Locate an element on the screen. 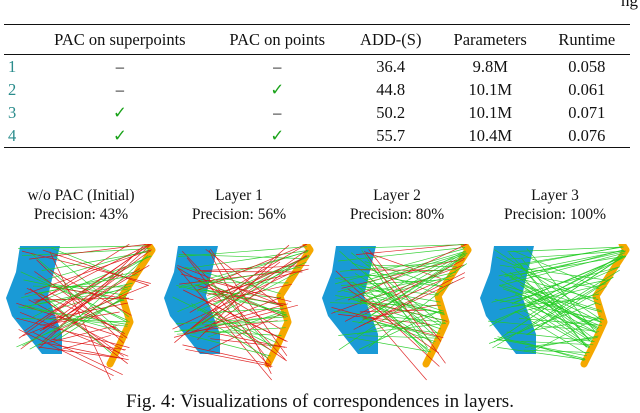  panel-layer-3: Layer 3 Precision: 100% is located at coordinates (555, 284).